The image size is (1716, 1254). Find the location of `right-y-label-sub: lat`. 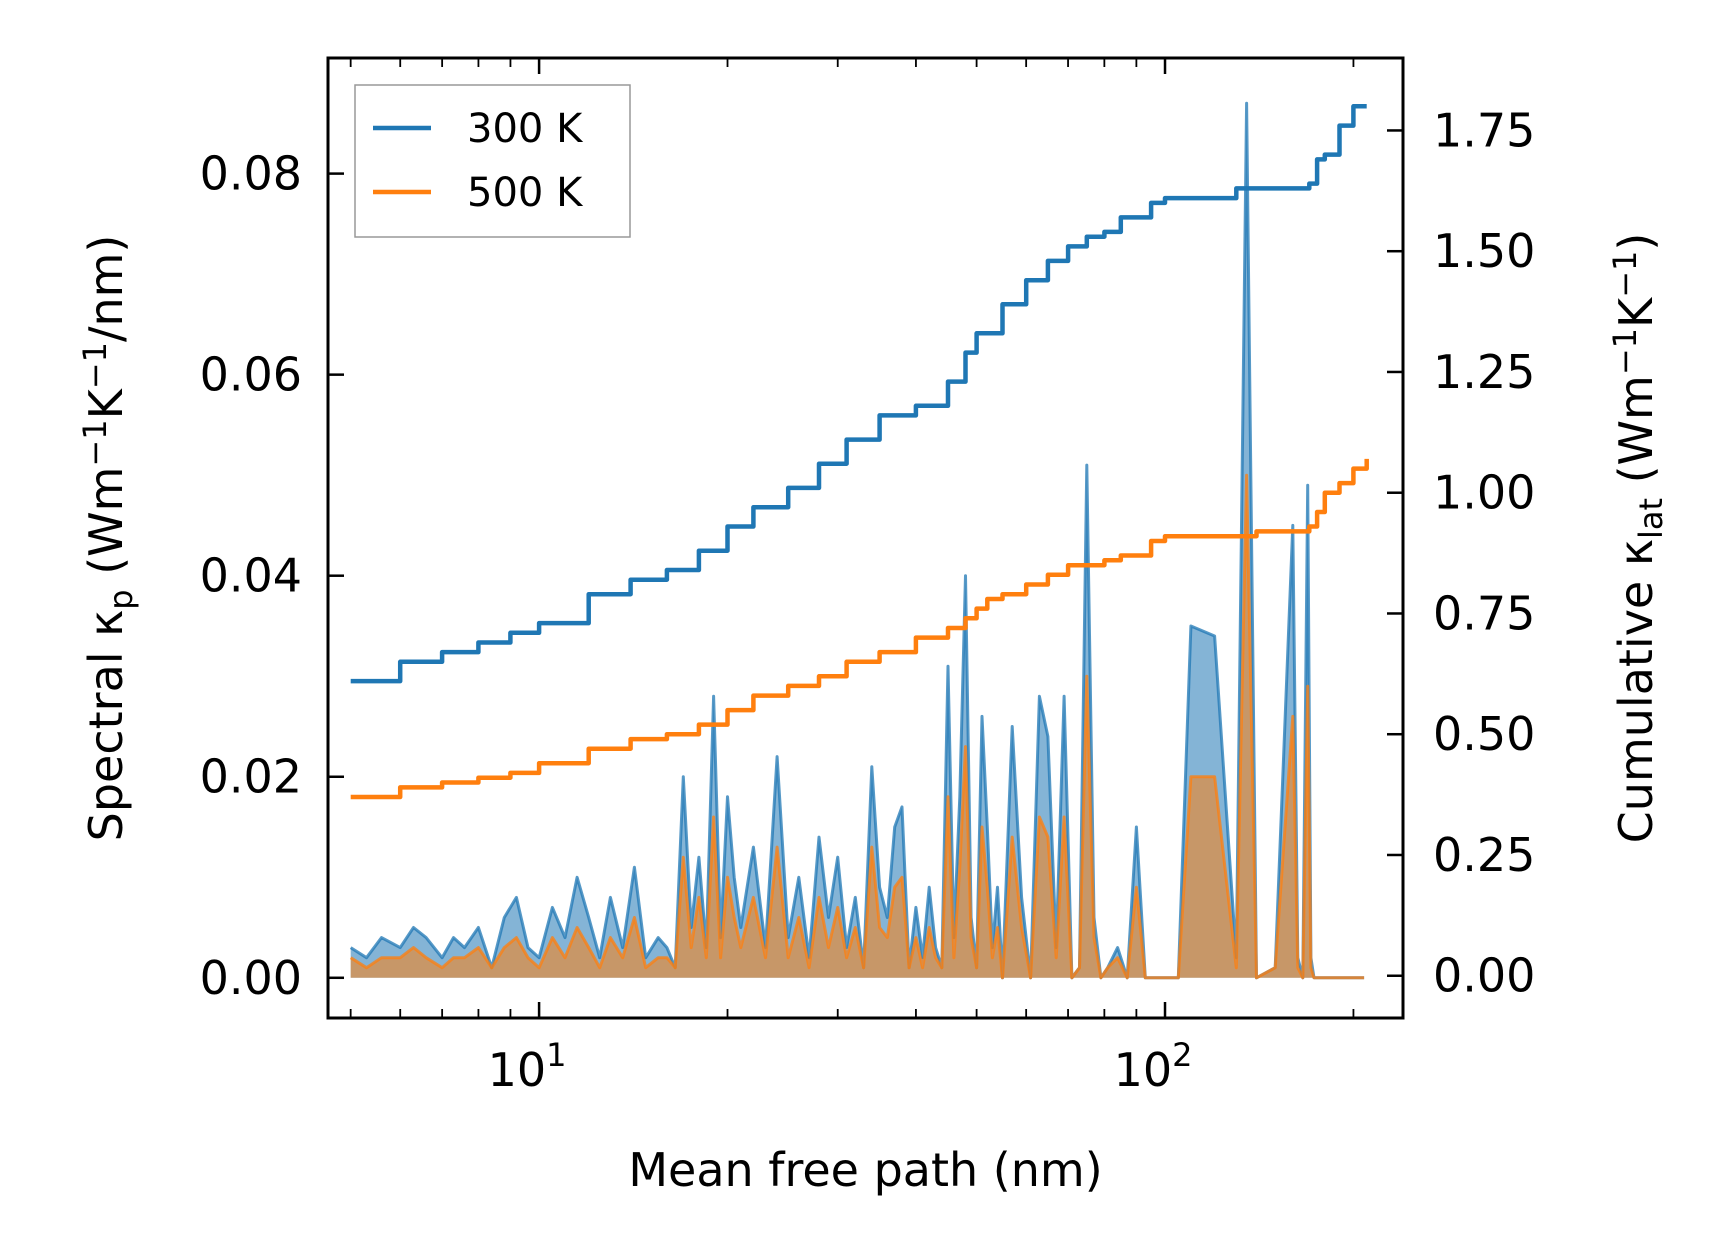

right-y-label-sub: lat is located at coordinates (1651, 518).